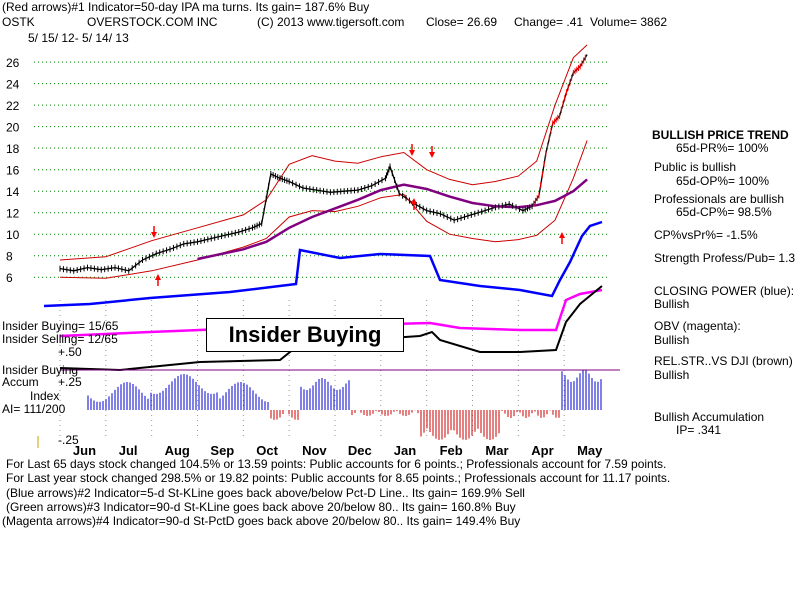 This screenshot has height=600, width=800. What do you see at coordinates (13, 63) in the screenshot?
I see `y-tick-label: 26` at bounding box center [13, 63].